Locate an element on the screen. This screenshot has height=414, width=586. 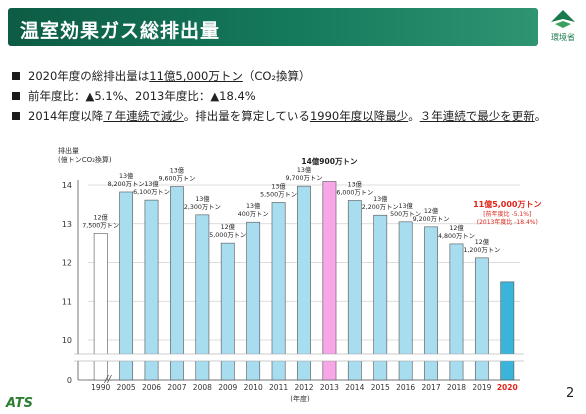
ministry-logo: 環境省 is located at coordinates (563, 25).